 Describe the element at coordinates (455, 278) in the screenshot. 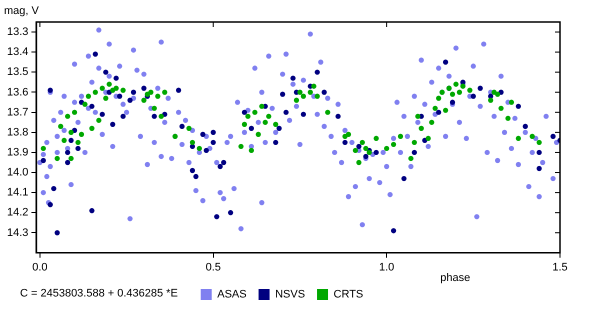

I see `x-axis-title: phase` at that location.